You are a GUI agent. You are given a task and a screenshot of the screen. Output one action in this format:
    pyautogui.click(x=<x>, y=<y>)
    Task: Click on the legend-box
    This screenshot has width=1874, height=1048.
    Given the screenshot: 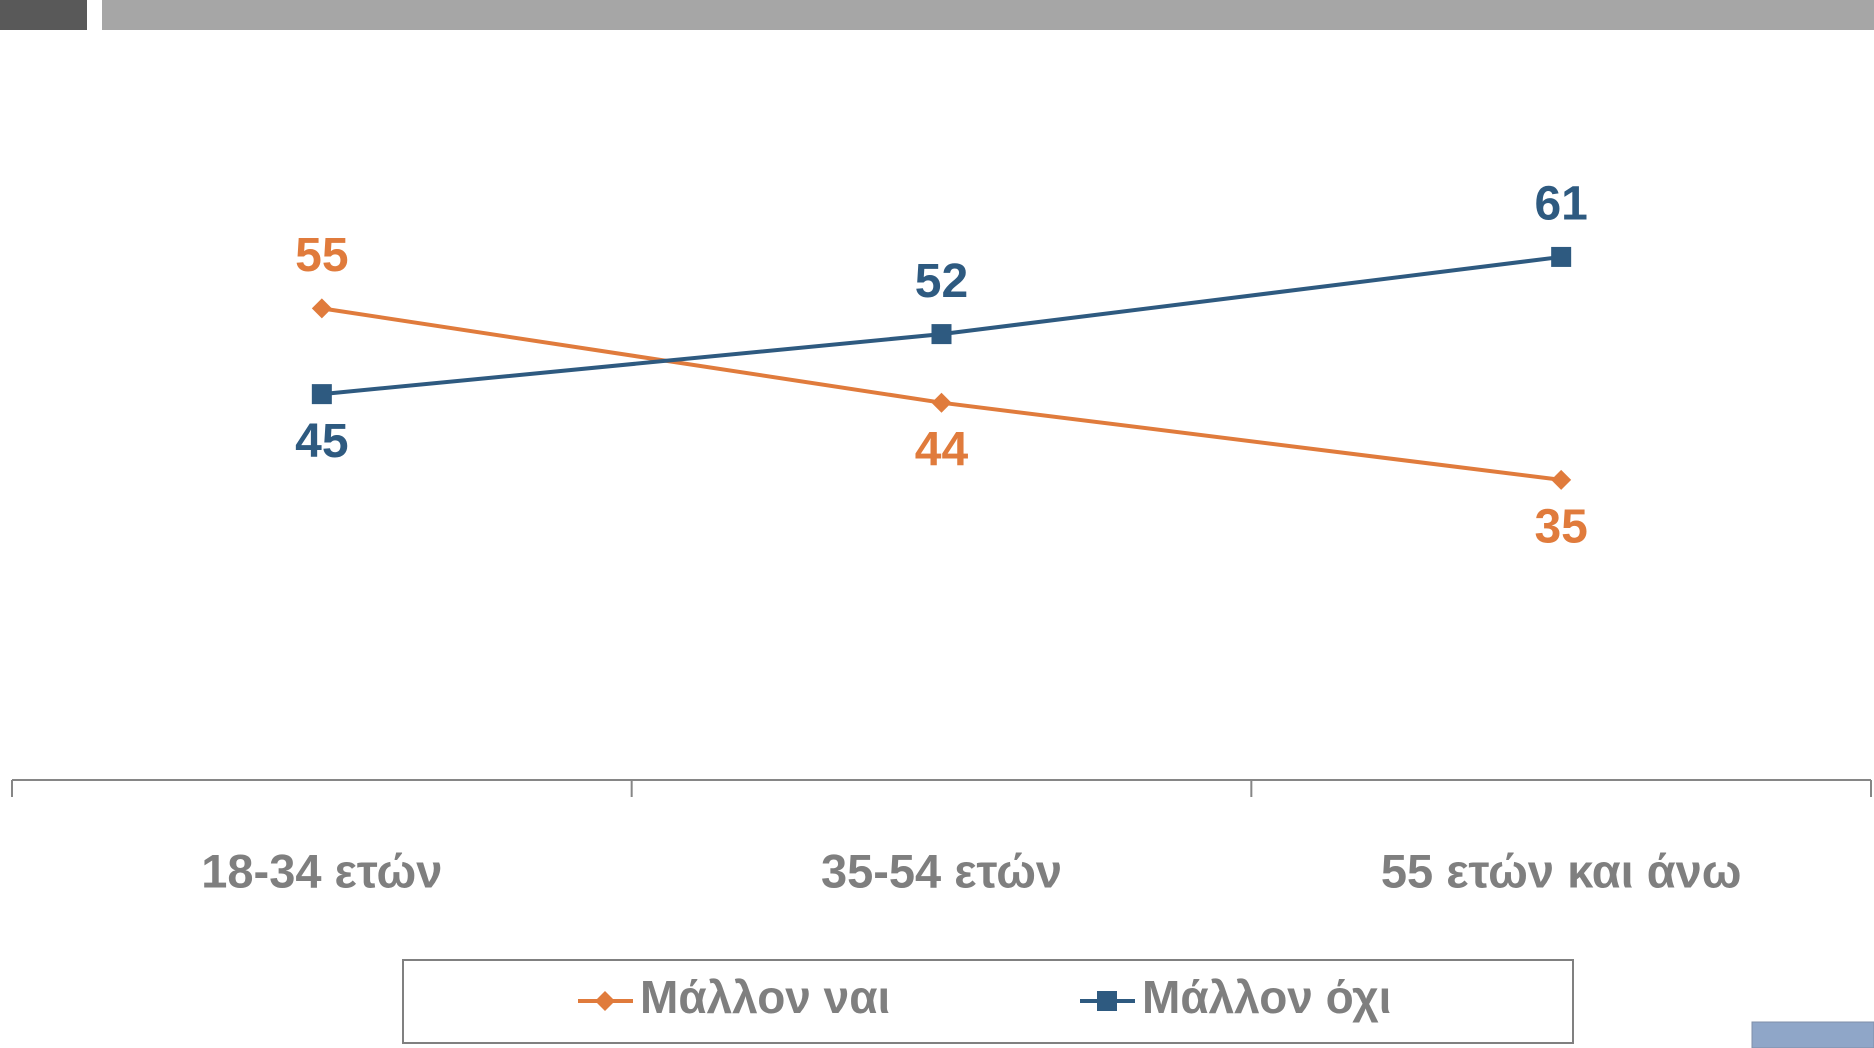 What is the action you would take?
    pyautogui.click(x=988, y=1001)
    